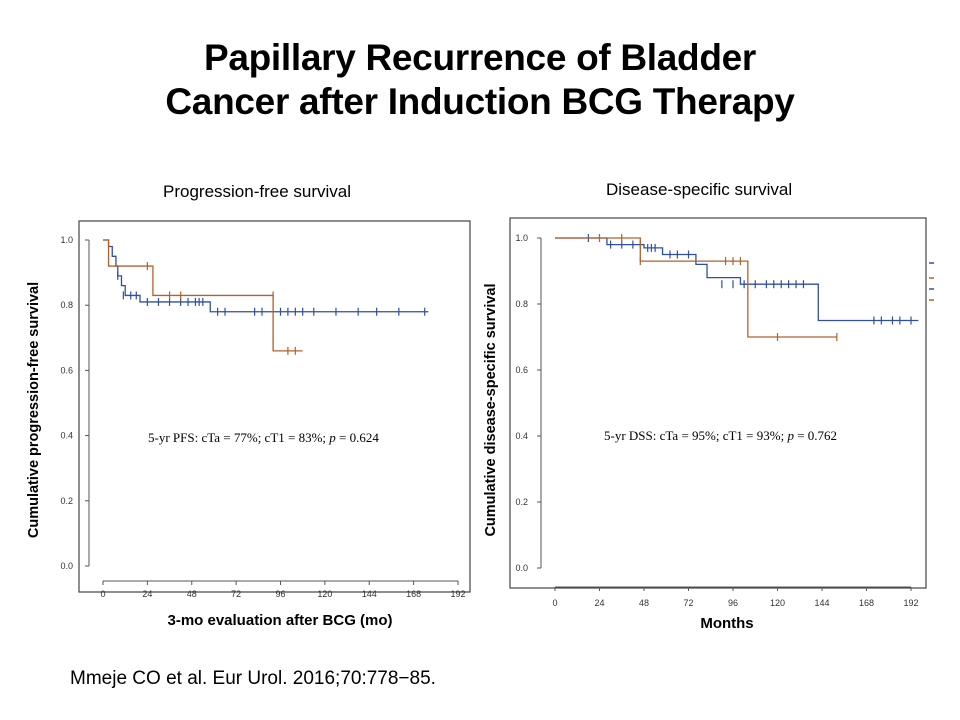 The height and width of the screenshot is (720, 960). Describe the element at coordinates (777, 603) in the screenshot. I see `dss-x-tick-label: 120` at that location.